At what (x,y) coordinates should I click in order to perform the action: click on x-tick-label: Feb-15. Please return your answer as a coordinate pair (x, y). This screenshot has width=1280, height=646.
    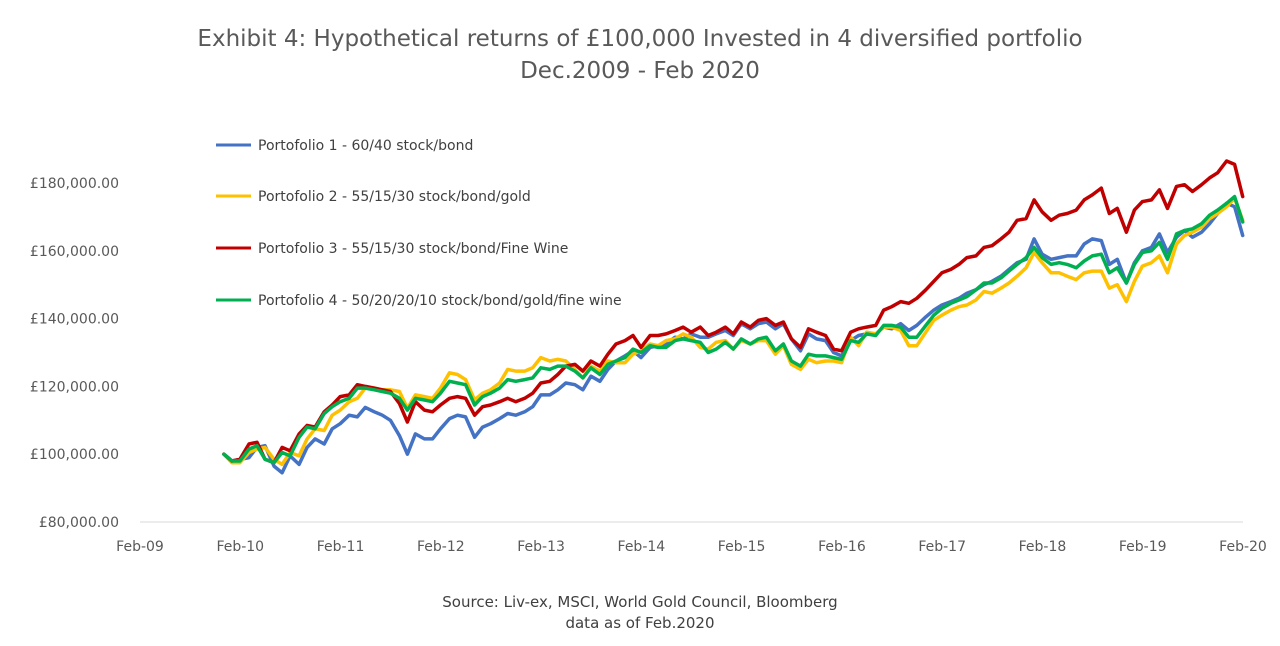
    Looking at the image, I should click on (742, 547).